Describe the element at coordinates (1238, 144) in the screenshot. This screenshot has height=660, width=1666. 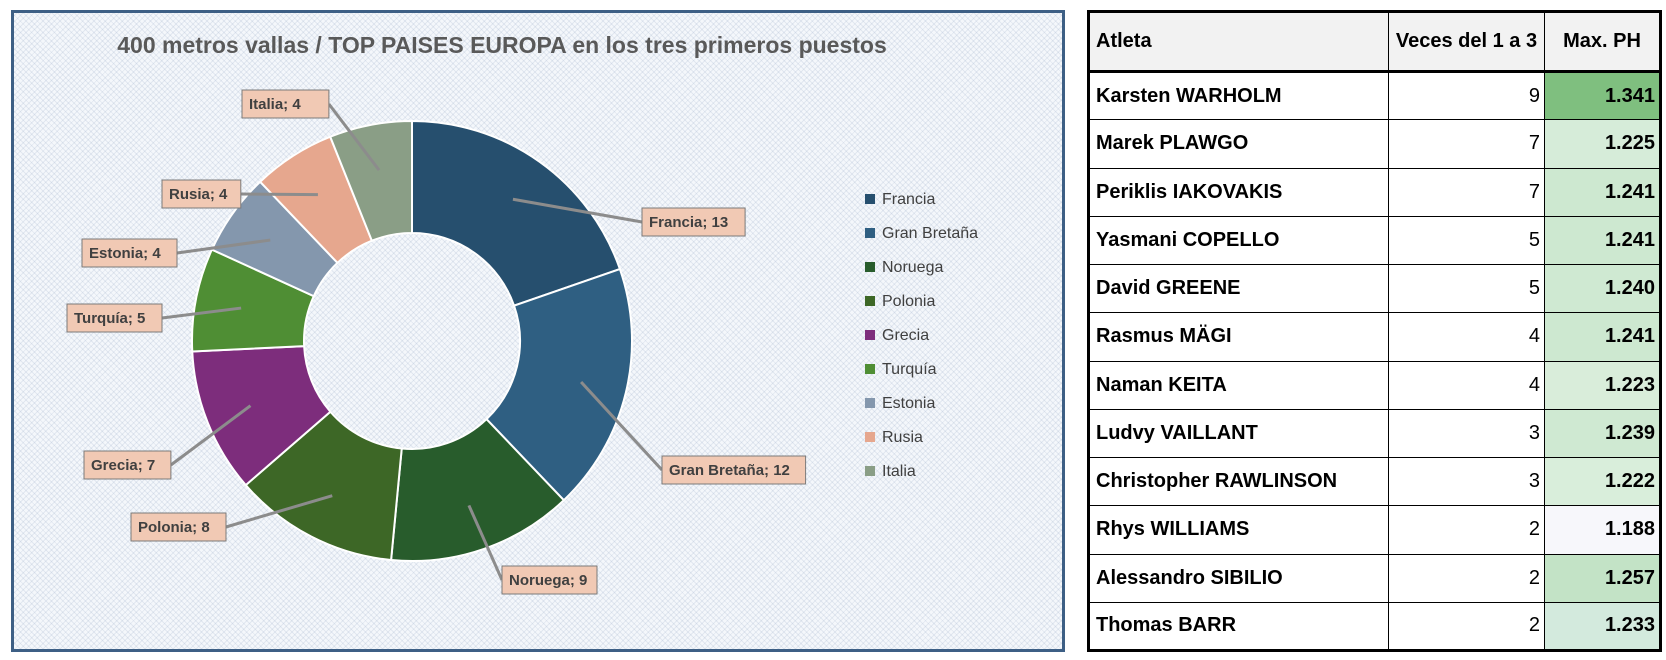
I see `athlete-name: Marek PLAWGO` at that location.